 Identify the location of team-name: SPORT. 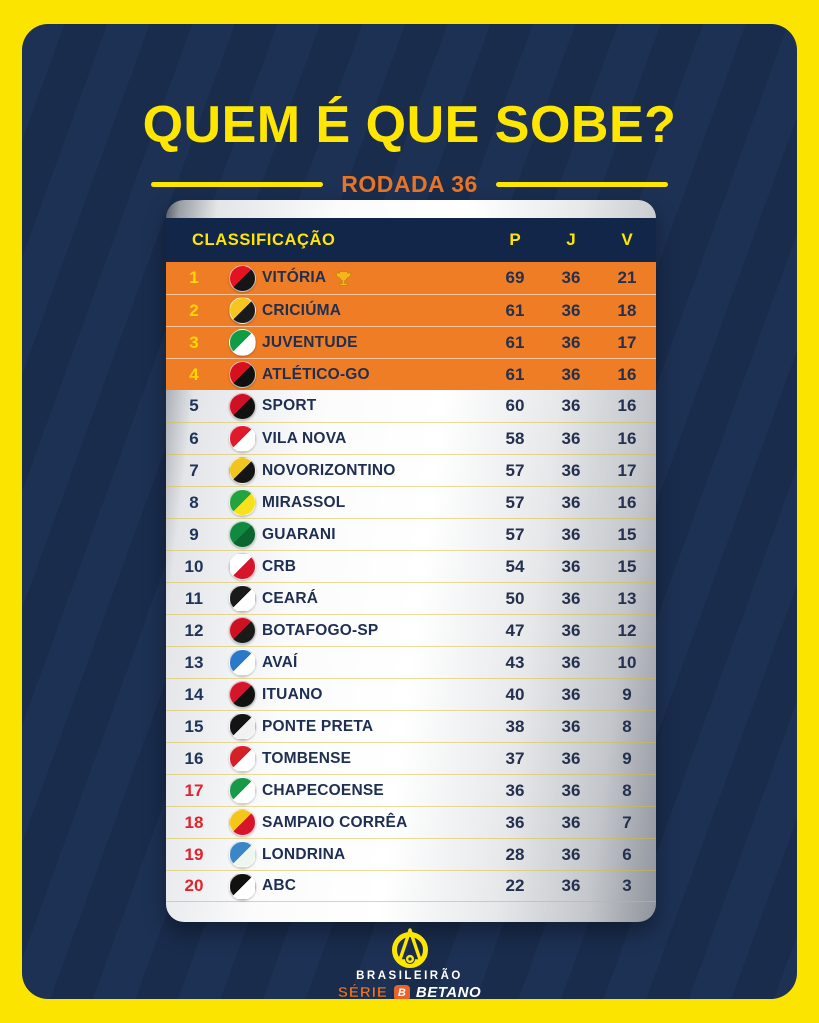
(289, 405).